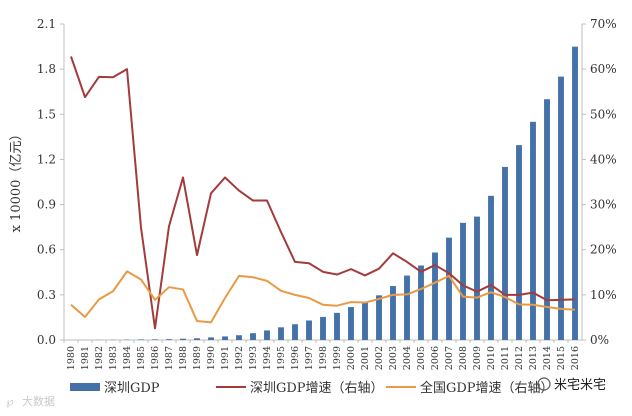  What do you see at coordinates (603, 295) in the screenshot?
I see `right-tick-label: 10%` at bounding box center [603, 295].